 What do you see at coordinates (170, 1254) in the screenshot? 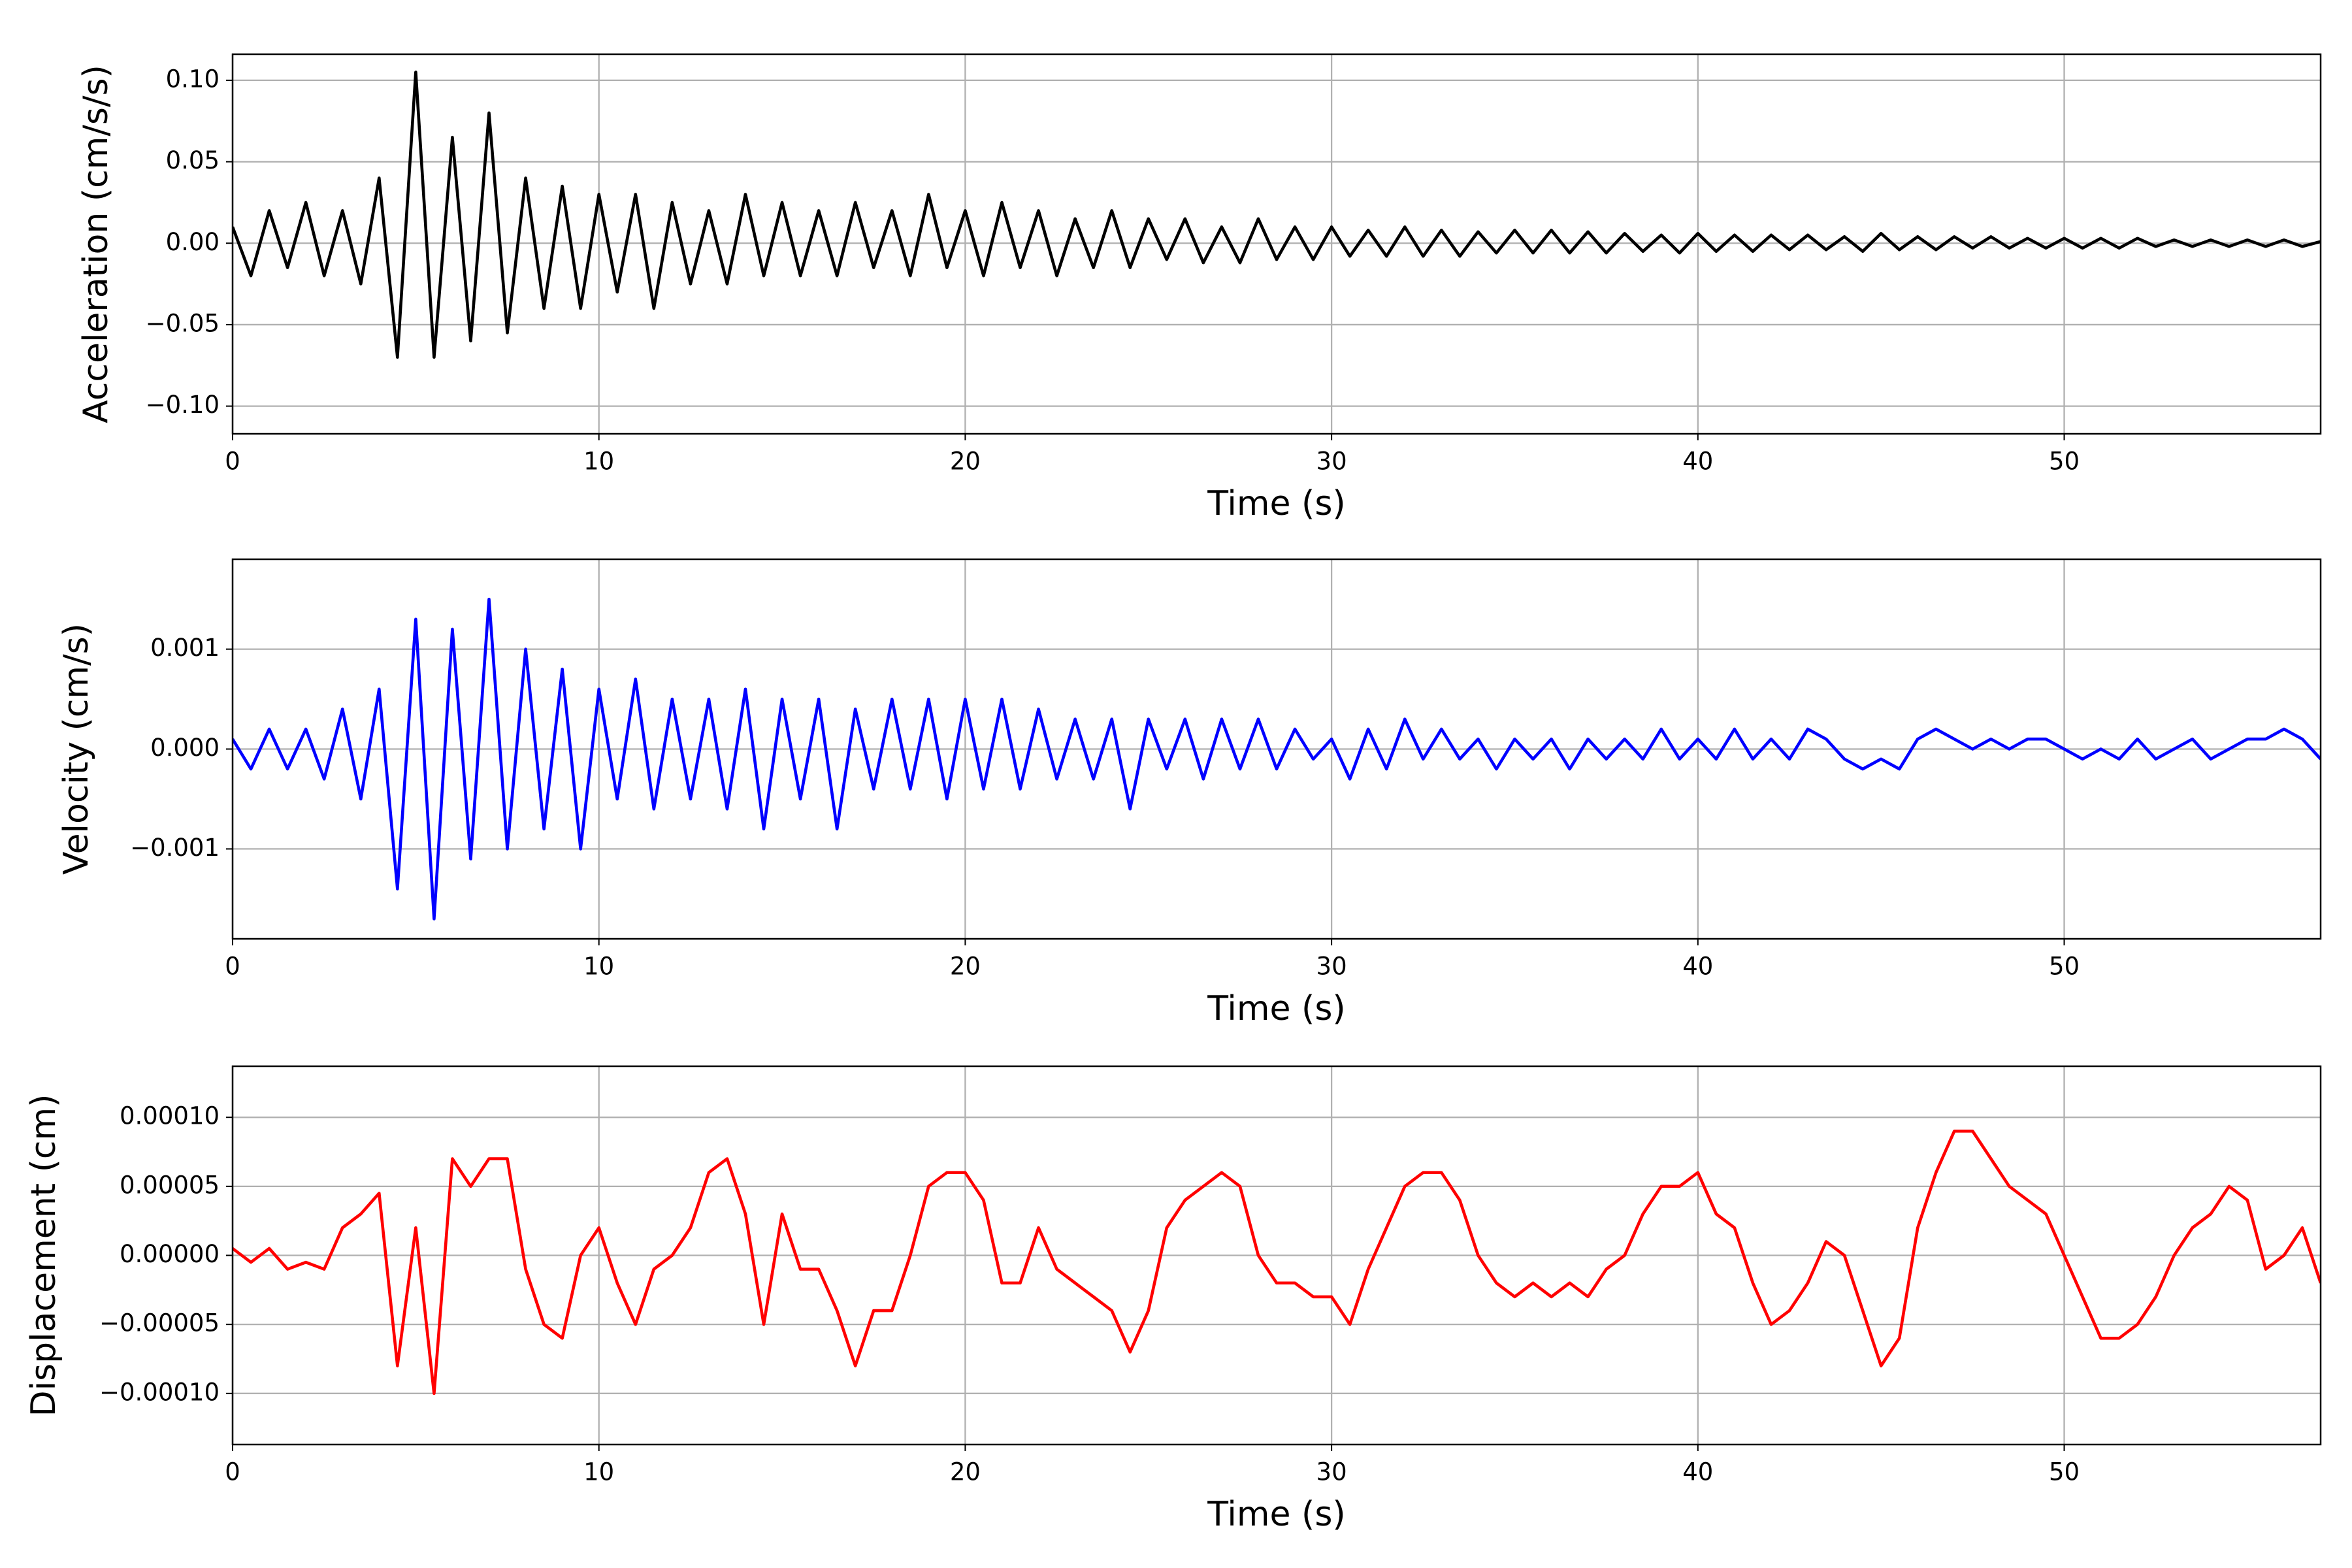
I see `y-tick-label: 0.00000` at bounding box center [170, 1254].